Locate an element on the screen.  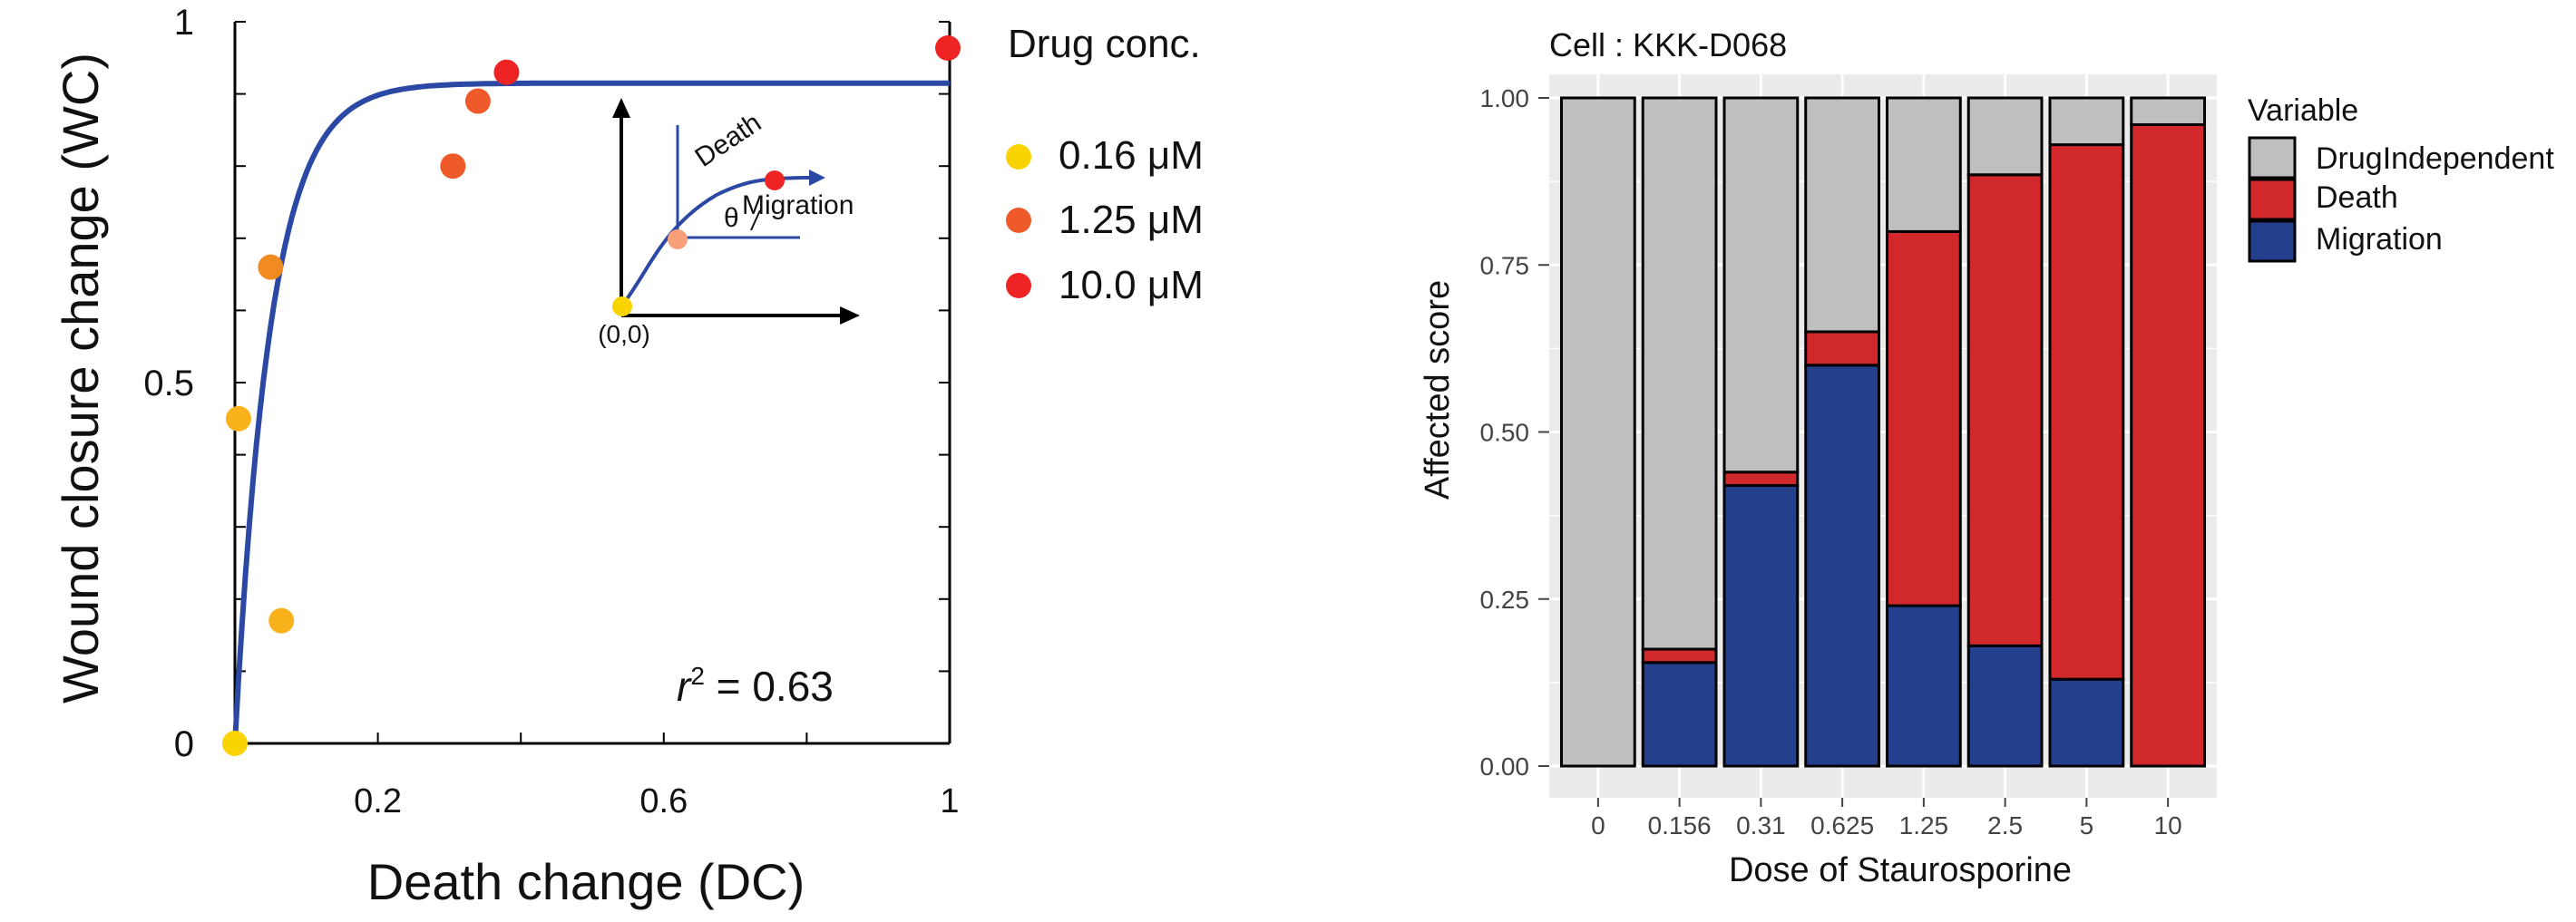
bar-chart-title: Cell : KKK-D068 is located at coordinates (1668, 44).